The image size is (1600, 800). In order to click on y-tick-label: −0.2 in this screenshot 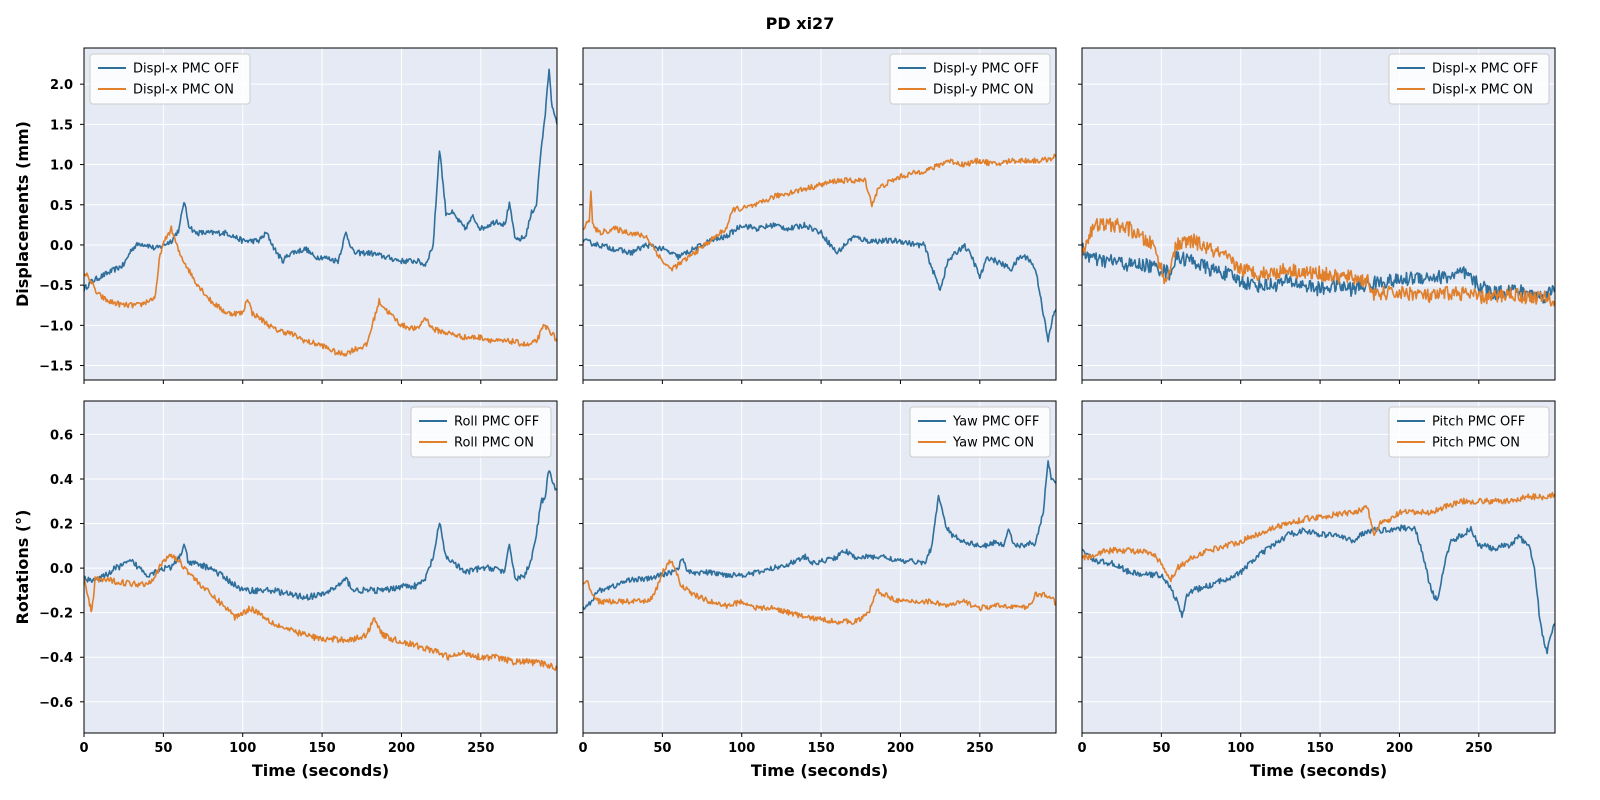, I will do `click(56, 614)`.